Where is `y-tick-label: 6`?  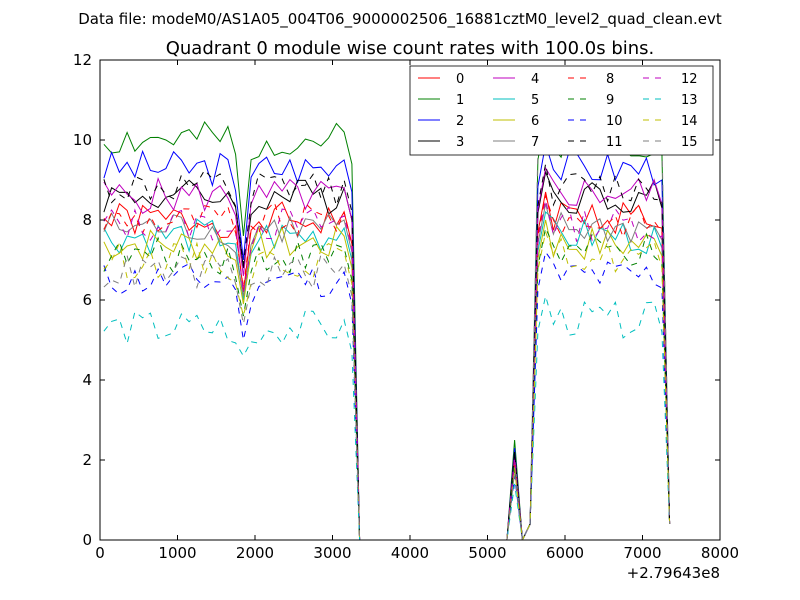
y-tick-label: 6 is located at coordinates (87, 300).